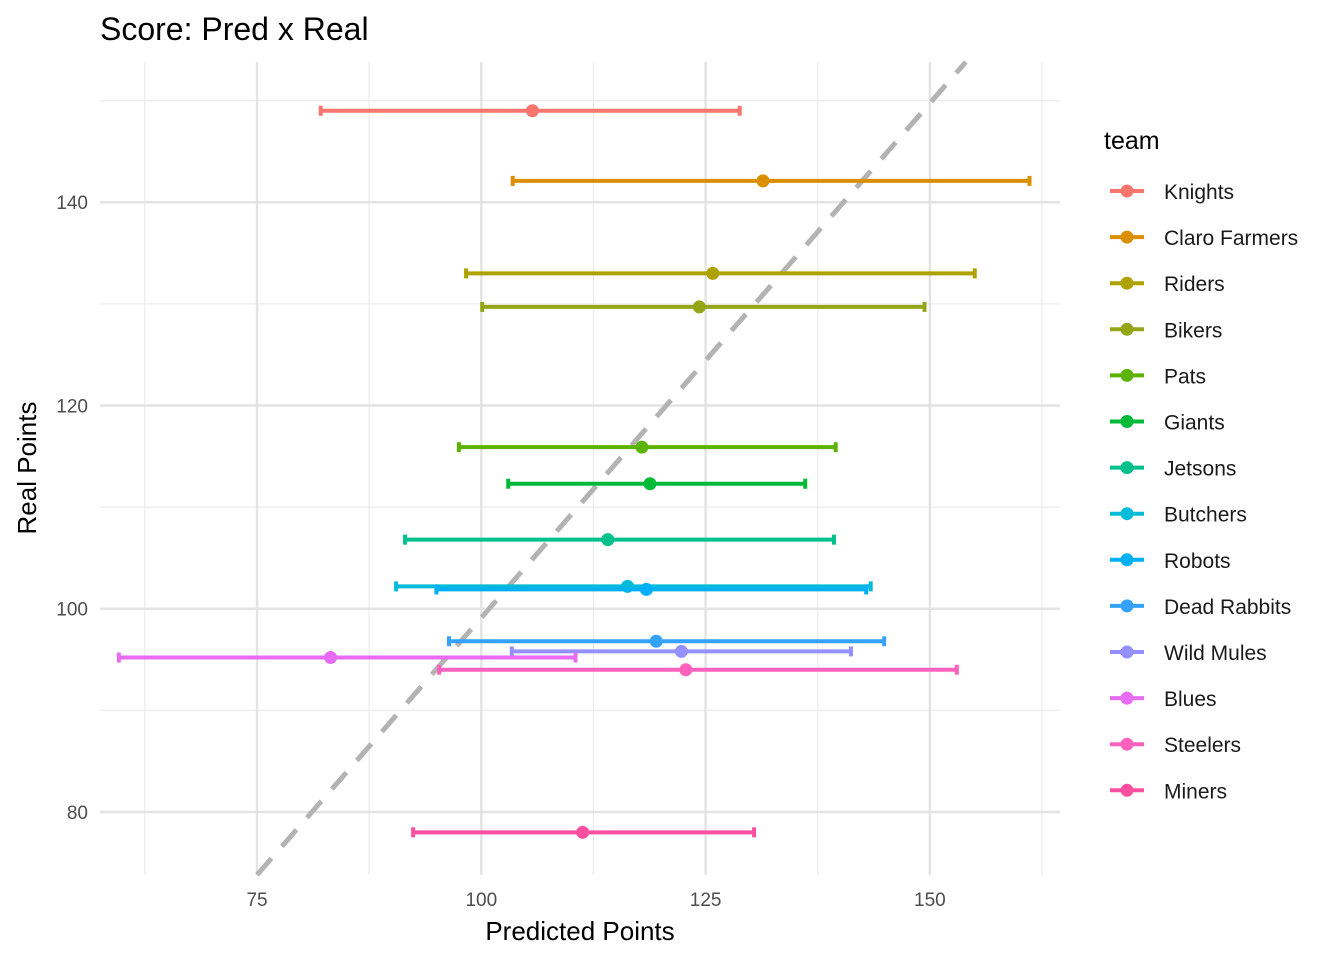 The width and height of the screenshot is (1344, 960). Describe the element at coordinates (1205, 515) in the screenshot. I see `legend-label: Butchers` at that location.